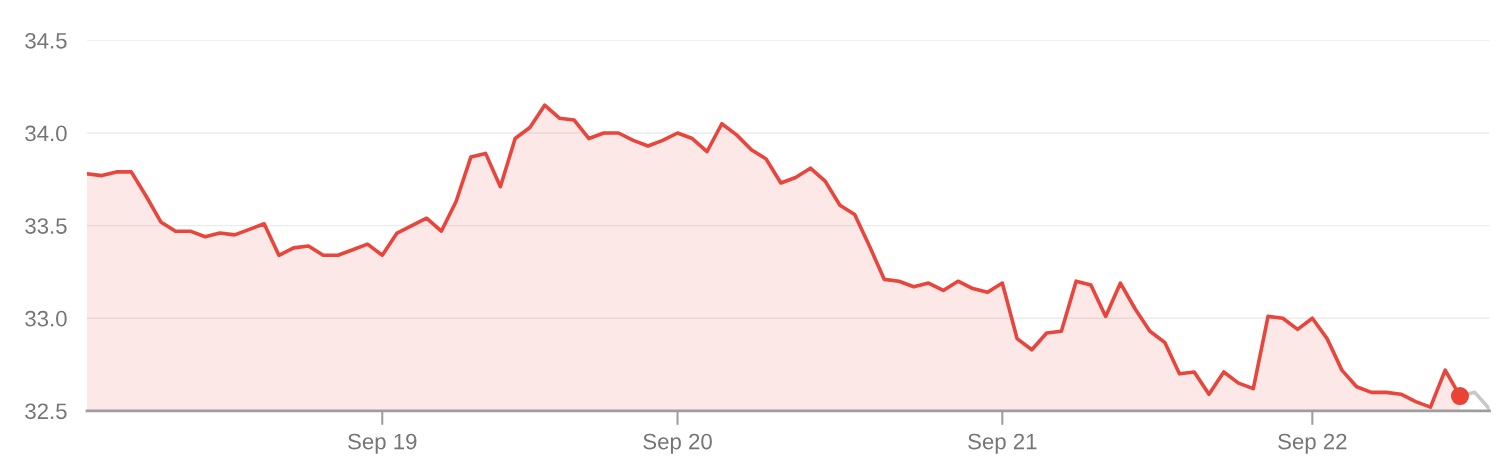  I want to click on x-tick-label: Sep 19, so click(382, 443).